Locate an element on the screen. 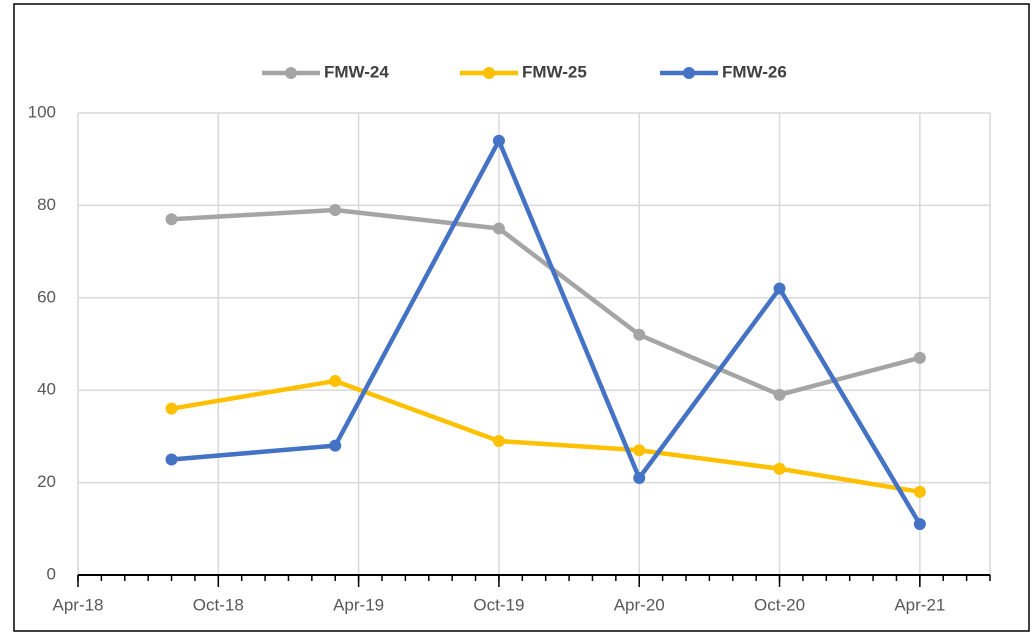 The image size is (1036, 635). y-tick-label: 20 is located at coordinates (46, 481).